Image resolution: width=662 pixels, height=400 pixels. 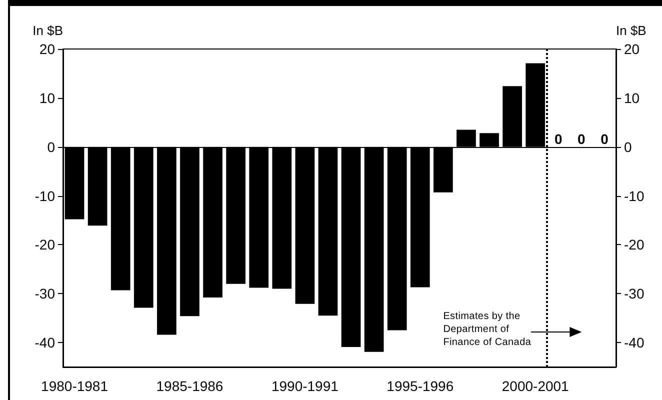 I want to click on y2-axis-title: In $B, so click(x=631, y=30).